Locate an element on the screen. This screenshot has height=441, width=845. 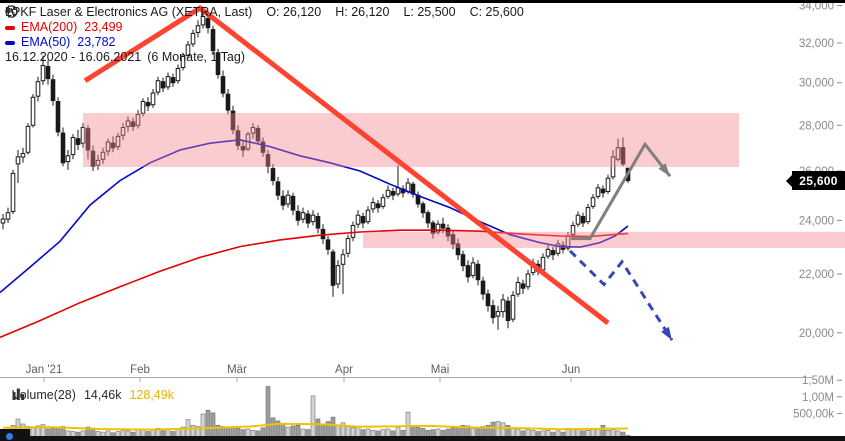
month-tick-label: Mai is located at coordinates (440, 370).